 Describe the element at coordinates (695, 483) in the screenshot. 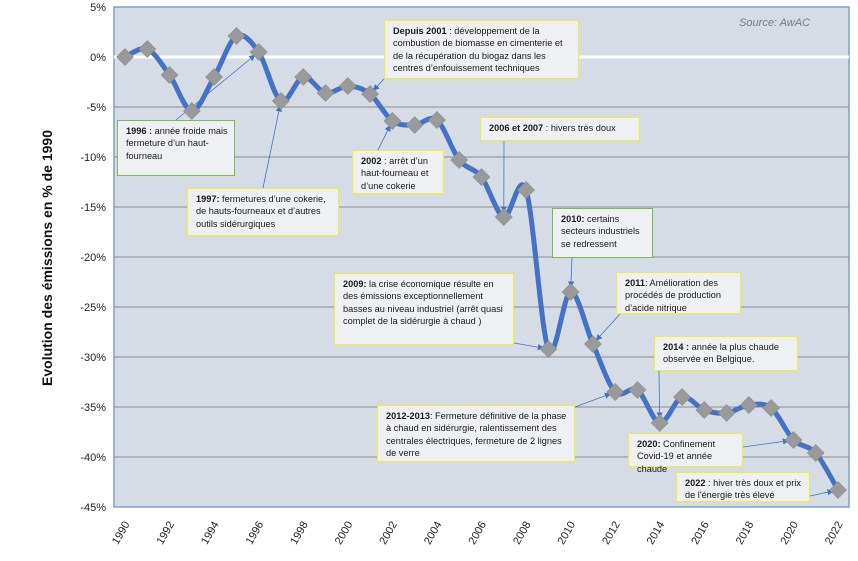

I see `callout-year: 2022` at that location.